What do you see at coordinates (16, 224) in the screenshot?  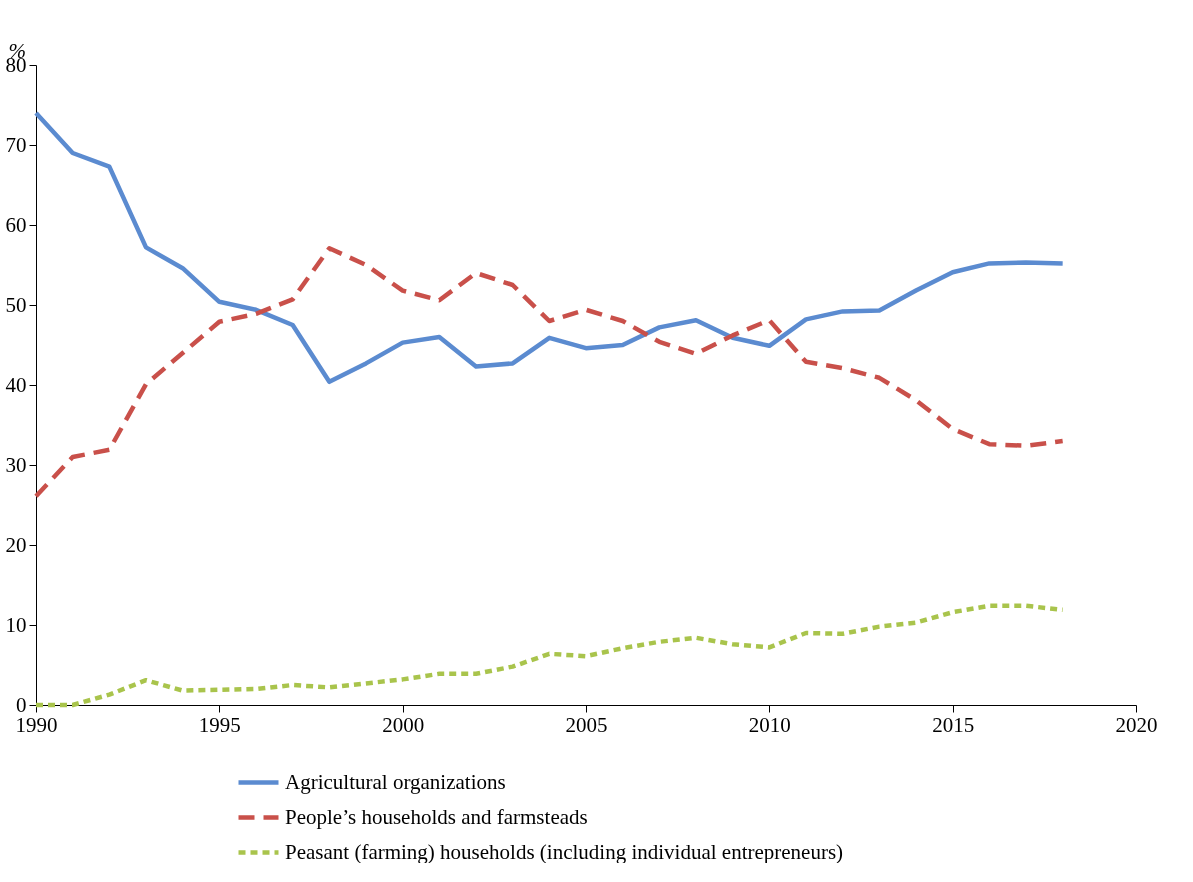 I see `y-tick-label: 60` at bounding box center [16, 224].